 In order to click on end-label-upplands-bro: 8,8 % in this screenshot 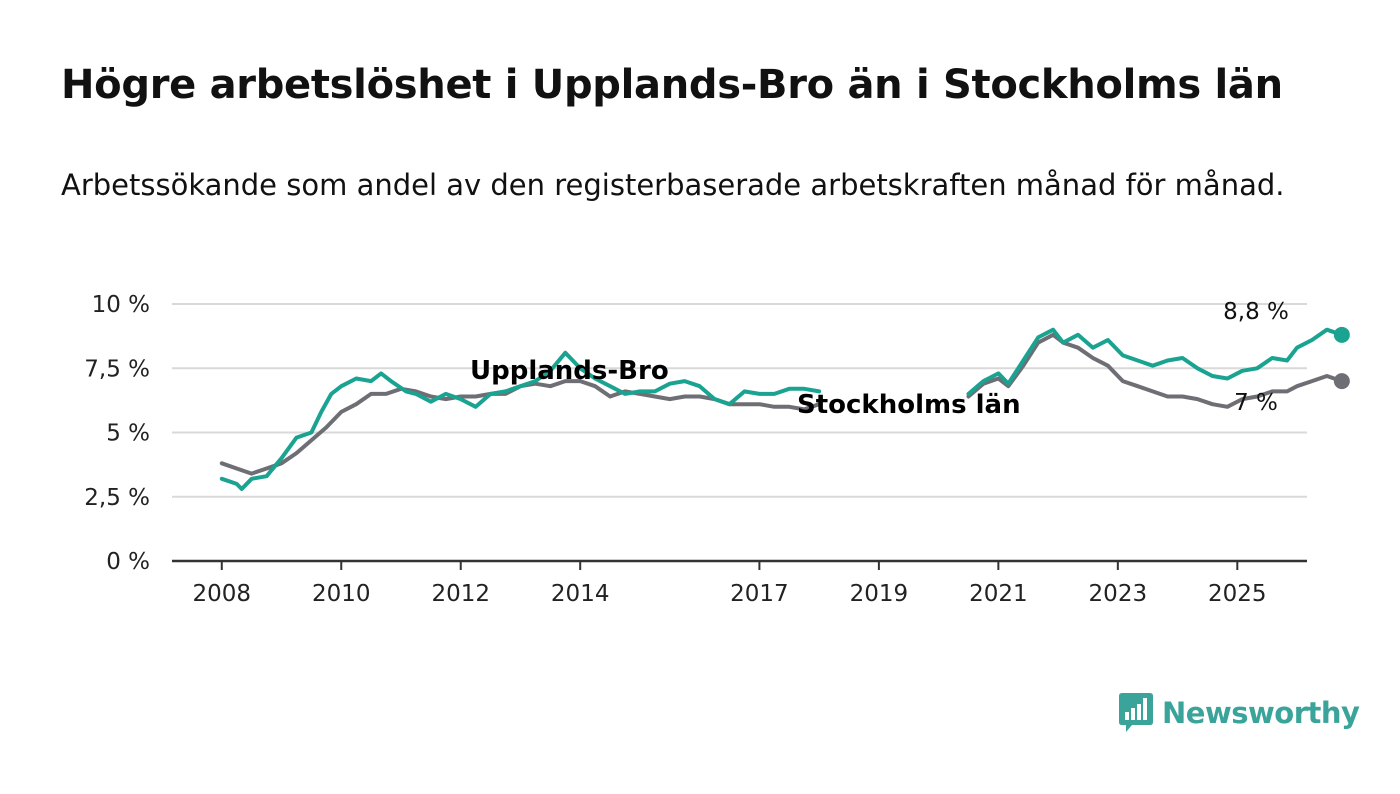, I will do `click(1256, 312)`.